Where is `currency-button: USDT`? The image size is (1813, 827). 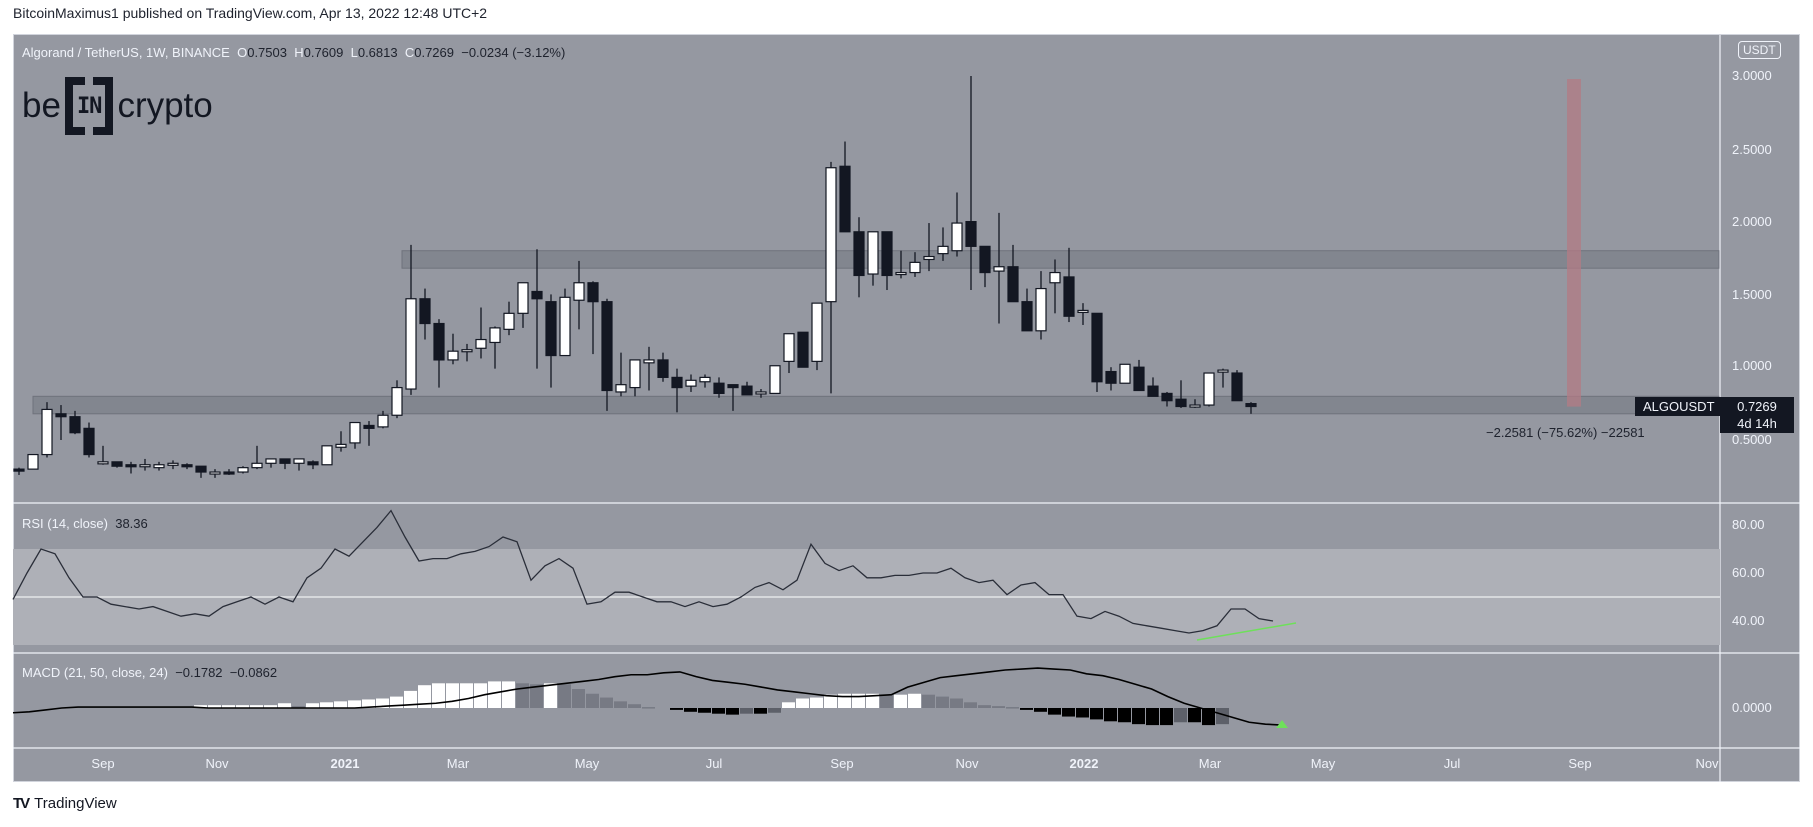
currency-button: USDT is located at coordinates (1759, 50).